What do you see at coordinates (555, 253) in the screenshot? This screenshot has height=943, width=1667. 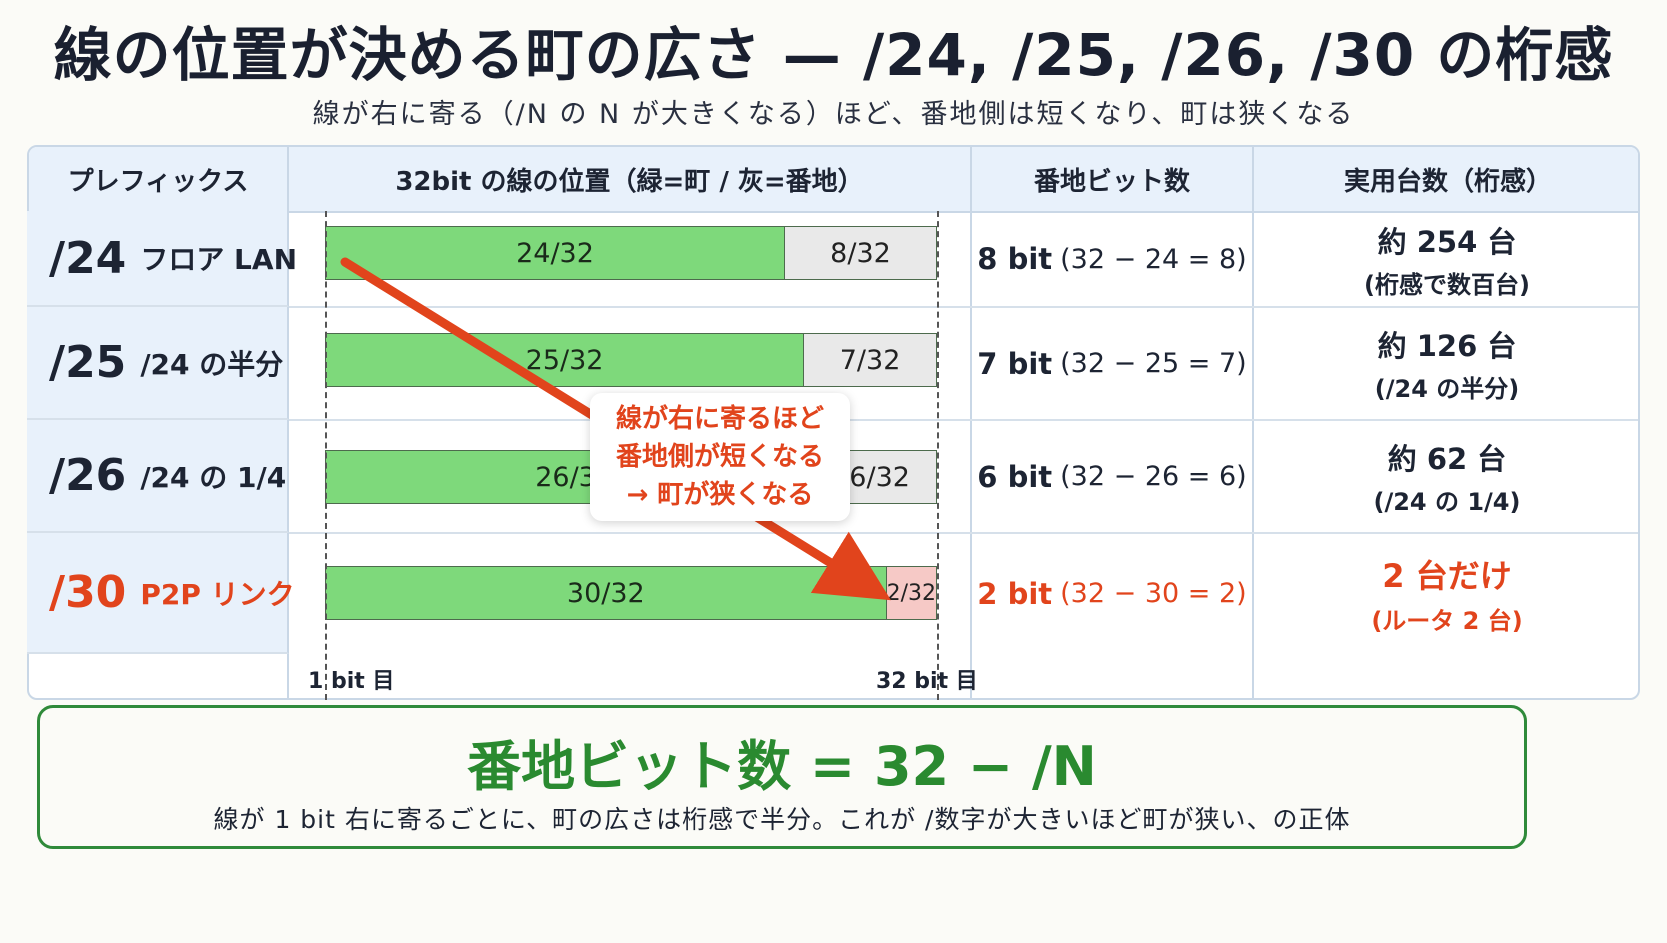 I see `network-segment: 24/32` at bounding box center [555, 253].